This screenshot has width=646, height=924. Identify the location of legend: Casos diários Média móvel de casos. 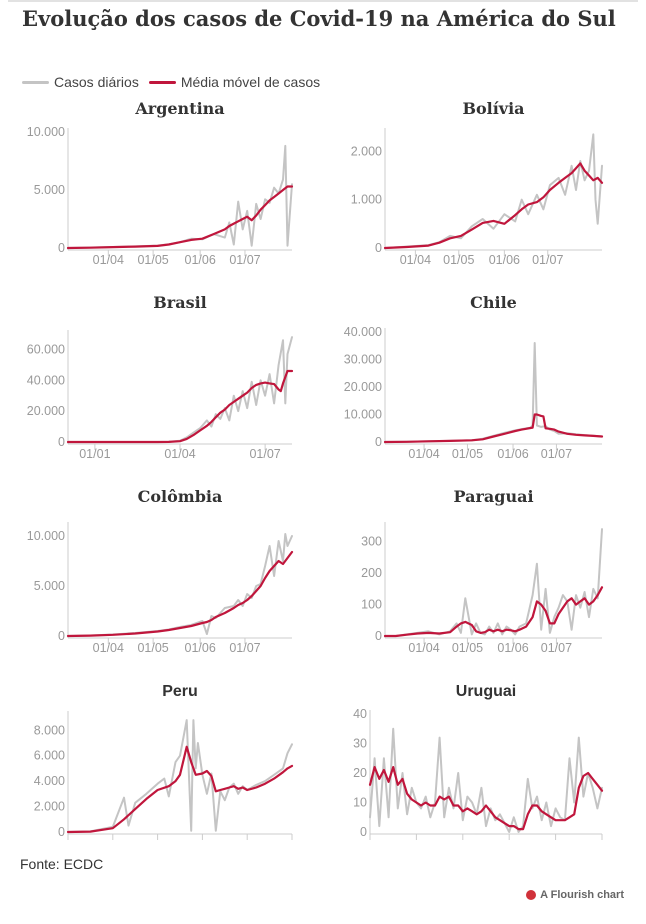
(176, 82).